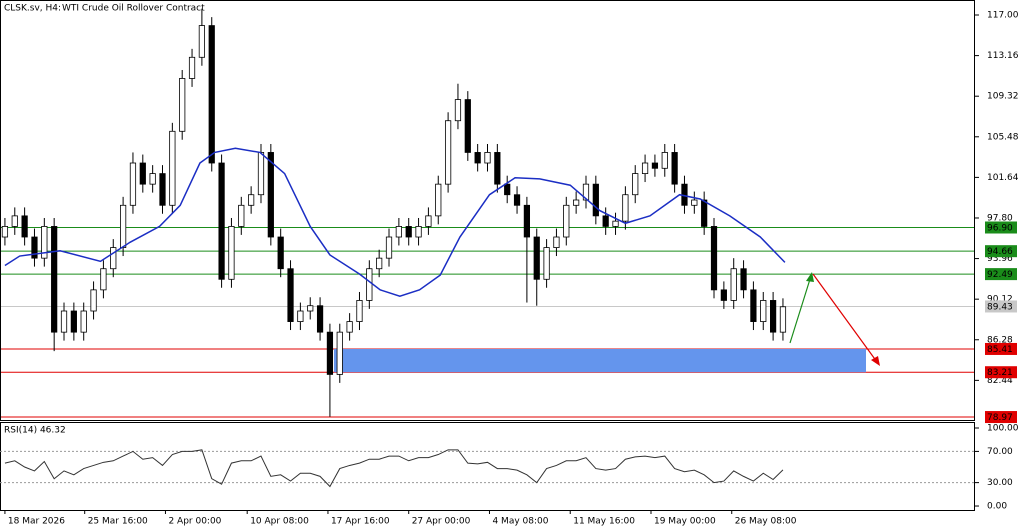 The height and width of the screenshot is (529, 1024). What do you see at coordinates (520, 522) in the screenshot?
I see `x-tick-label: 4 May 08:00` at bounding box center [520, 522].